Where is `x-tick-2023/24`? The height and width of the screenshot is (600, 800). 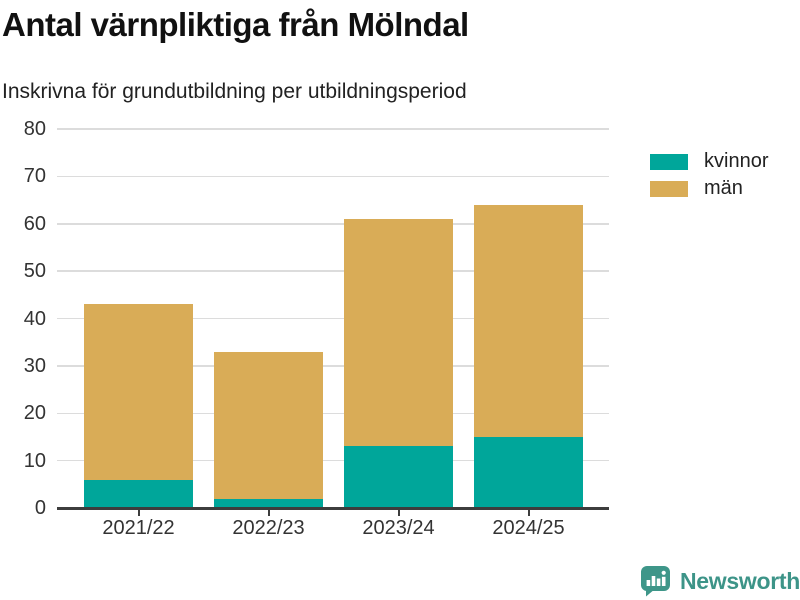
x-tick-2023/24 is located at coordinates (398, 512).